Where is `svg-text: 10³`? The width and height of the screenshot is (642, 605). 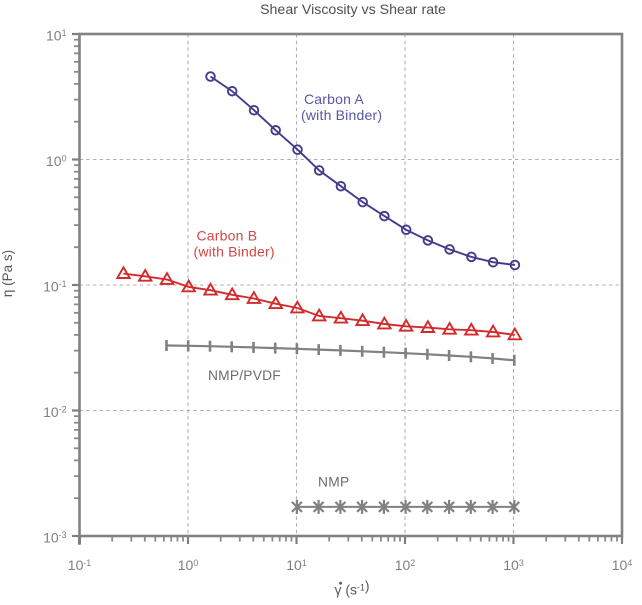 svg-text: 10³ is located at coordinates (513, 565).